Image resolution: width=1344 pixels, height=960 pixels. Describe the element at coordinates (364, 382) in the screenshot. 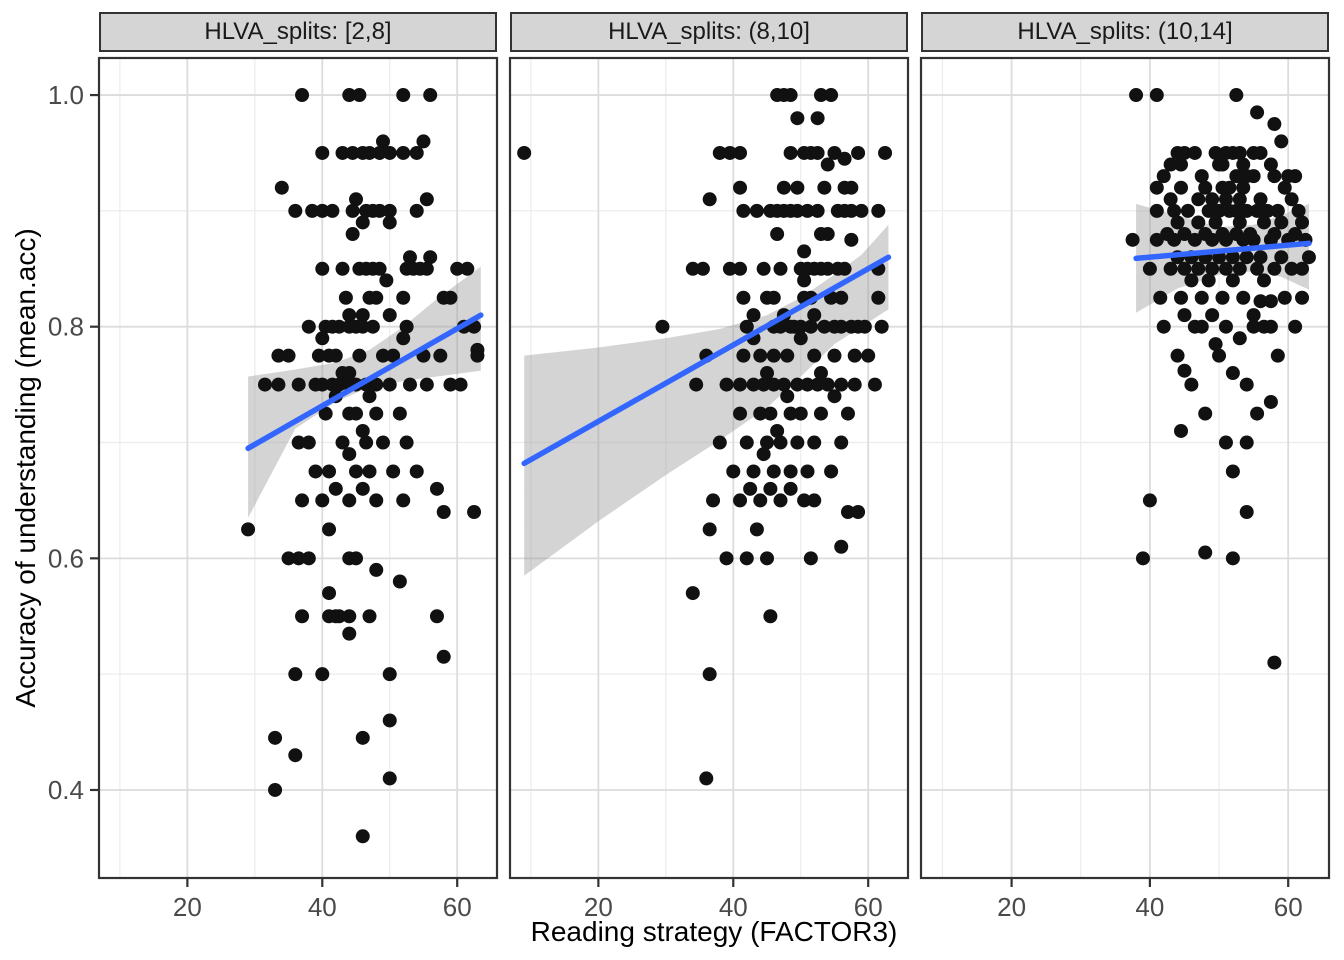

I see `regression-line` at that location.